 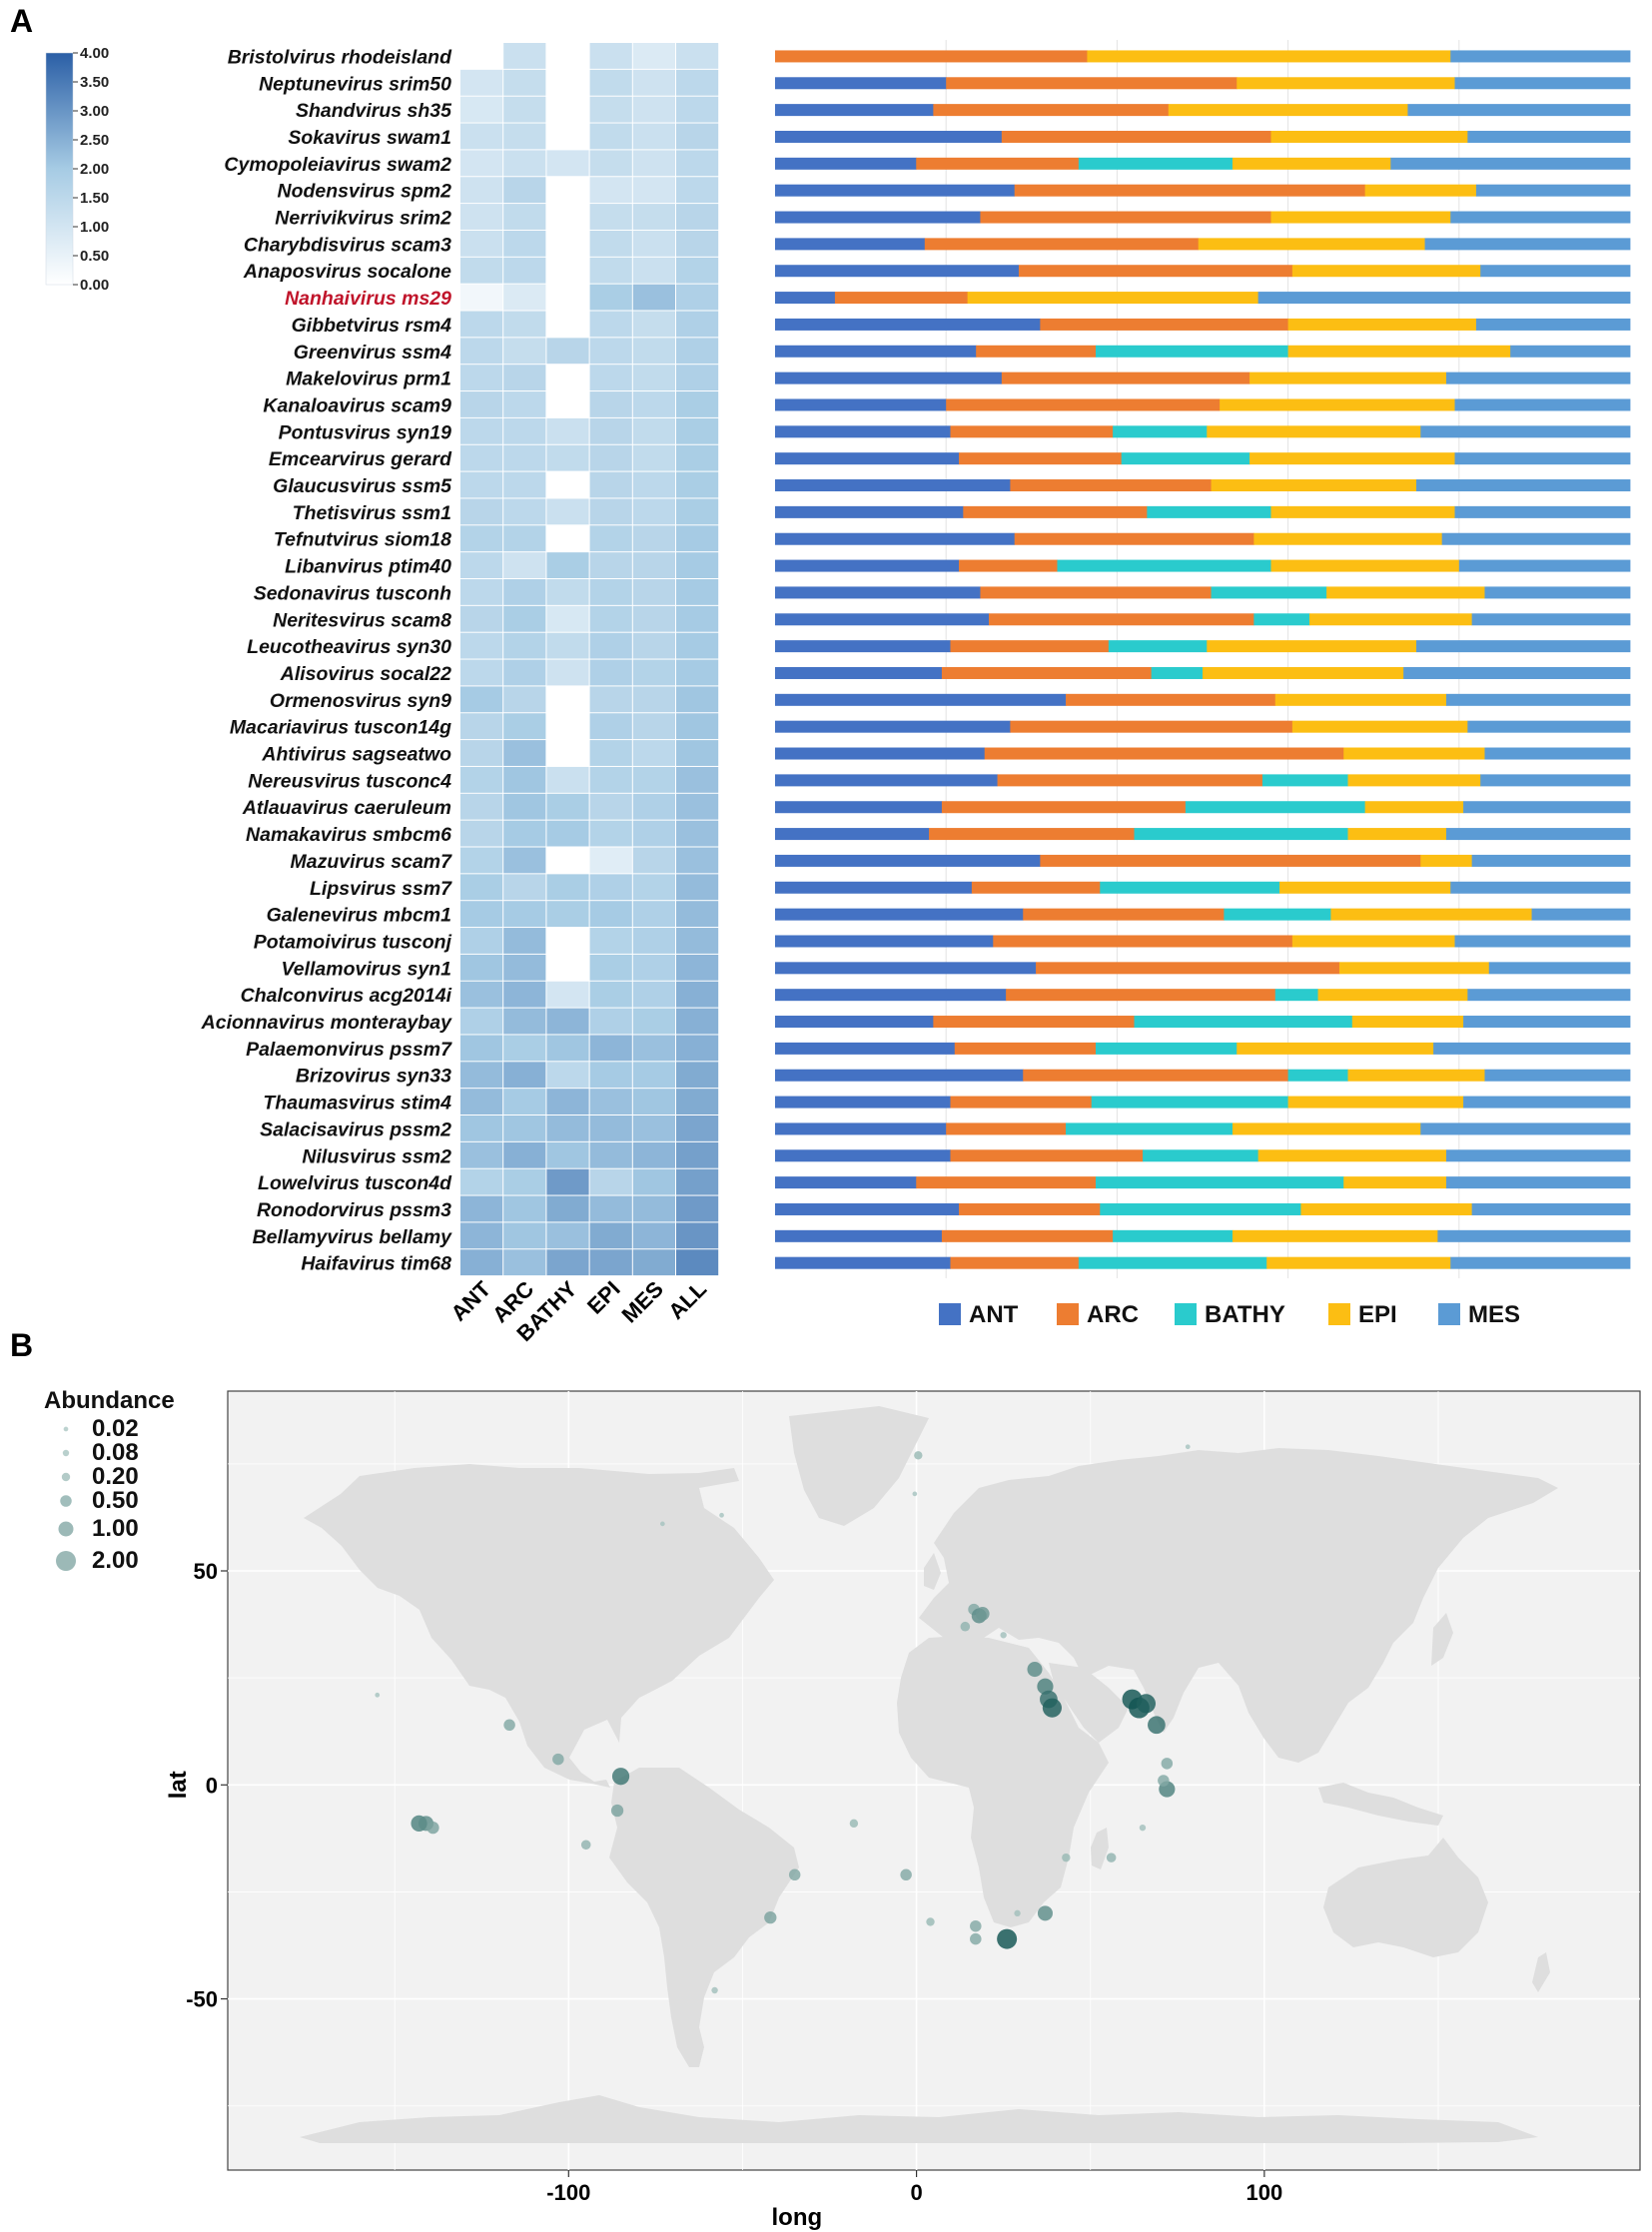 What do you see at coordinates (1238, 1606) in the screenshot?
I see `europe-asia` at bounding box center [1238, 1606].